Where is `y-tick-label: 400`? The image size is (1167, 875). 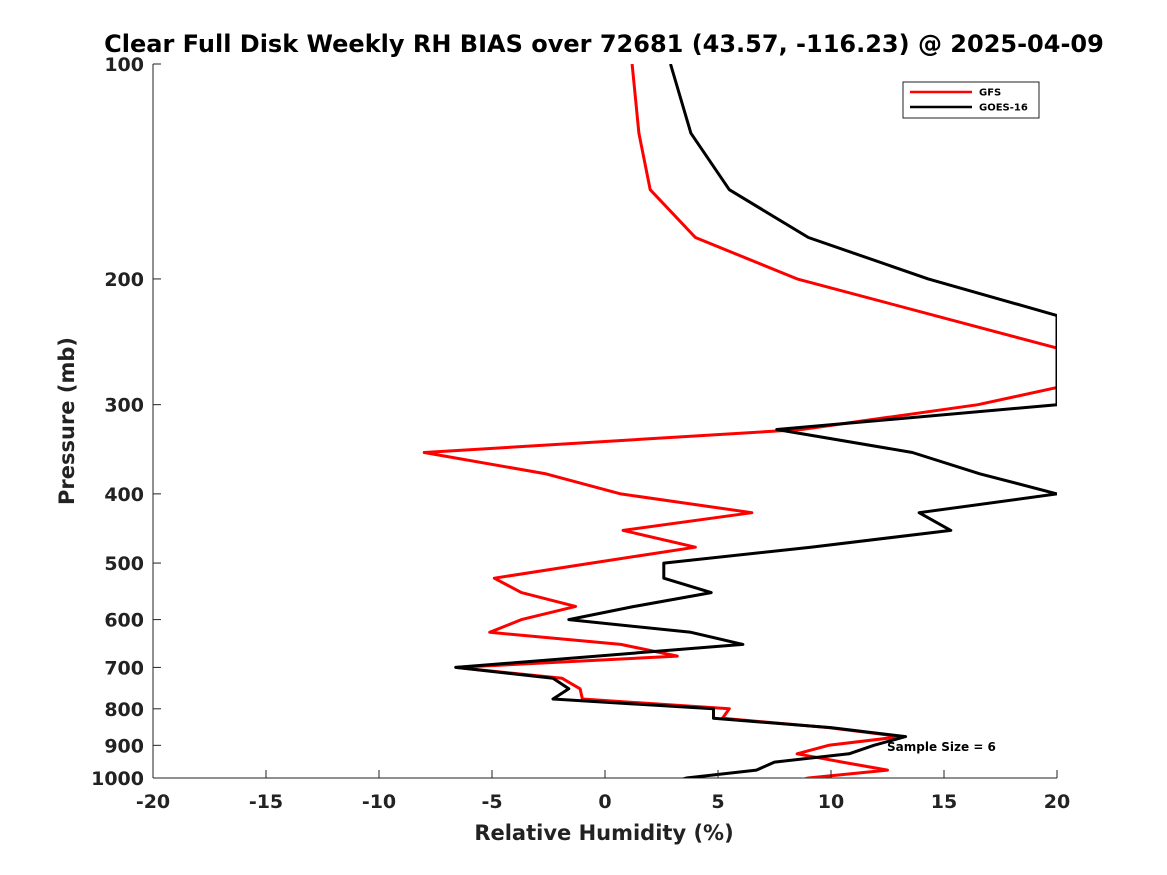
y-tick-label: 400 is located at coordinates (124, 495).